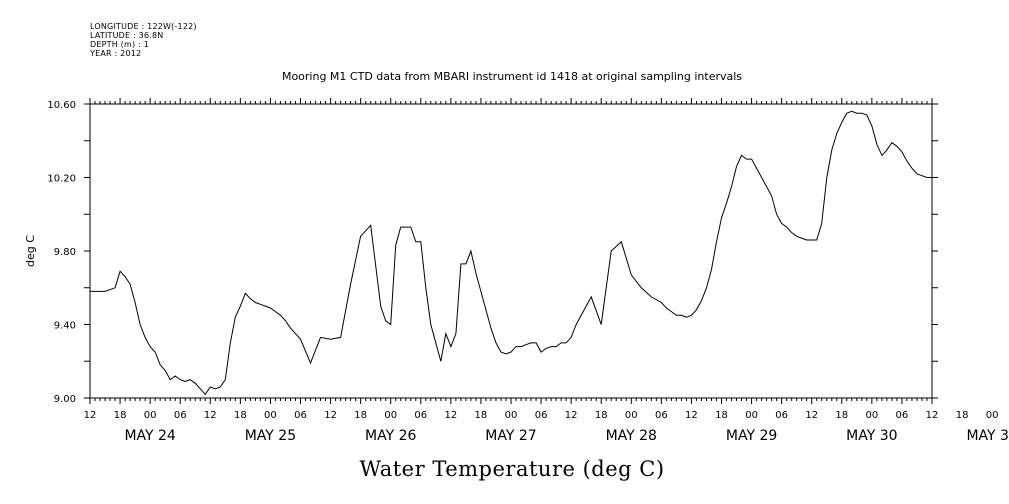 Image resolution: width=1009 pixels, height=504 pixels. I want to click on x-day-label: MAY 26, so click(390, 436).